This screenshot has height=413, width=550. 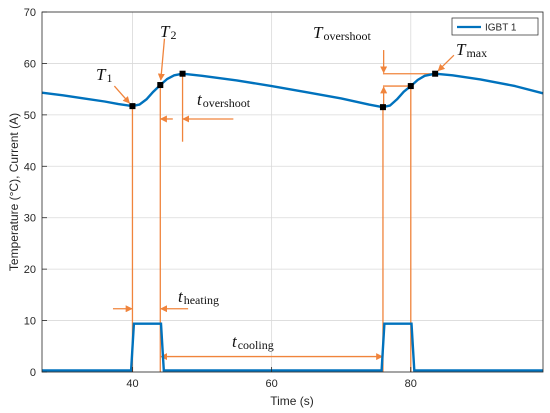 What do you see at coordinates (272, 384) in the screenshot?
I see `x-tick-label: 60` at bounding box center [272, 384].